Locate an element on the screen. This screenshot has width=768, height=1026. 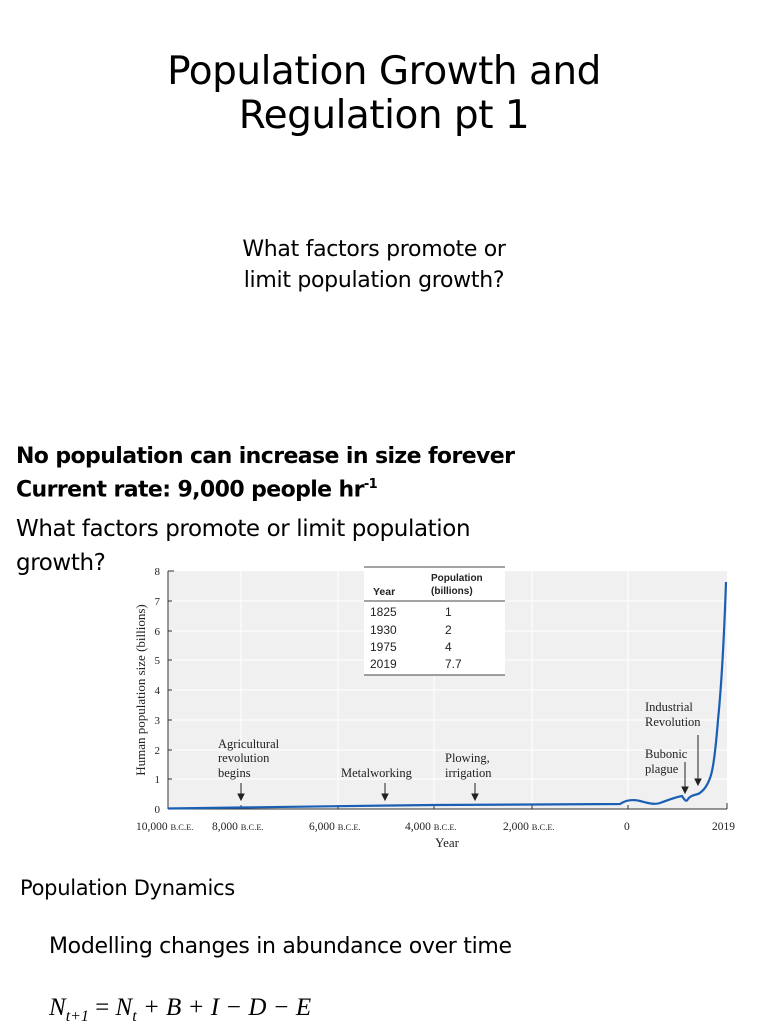
x-axis-label: Year is located at coordinates (447, 842).